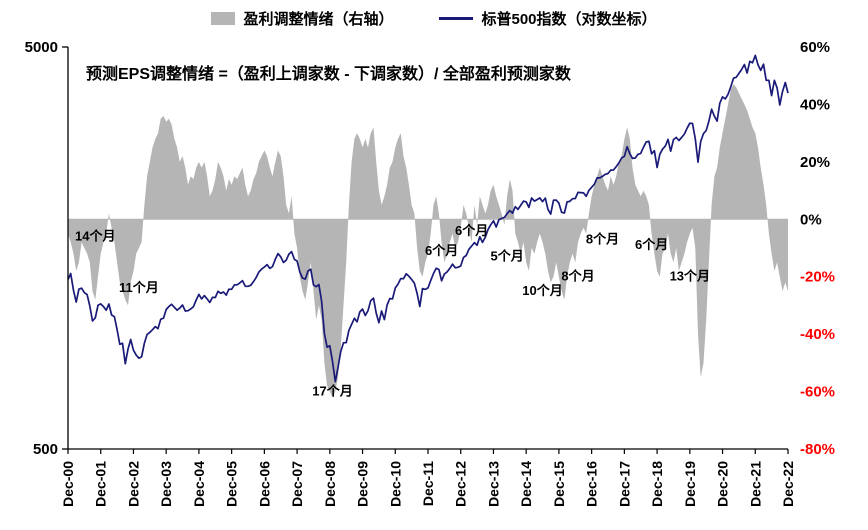 The height and width of the screenshot is (530, 868). What do you see at coordinates (330, 484) in the screenshot?
I see `x-tick-label: Dec-08` at bounding box center [330, 484].